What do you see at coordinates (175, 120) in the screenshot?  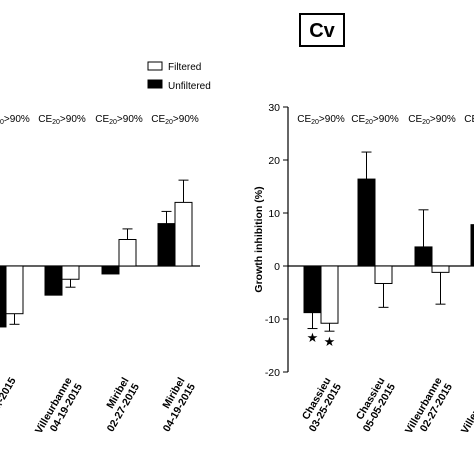 I see `left-annotation-3: CE20>90%` at bounding box center [175, 120].